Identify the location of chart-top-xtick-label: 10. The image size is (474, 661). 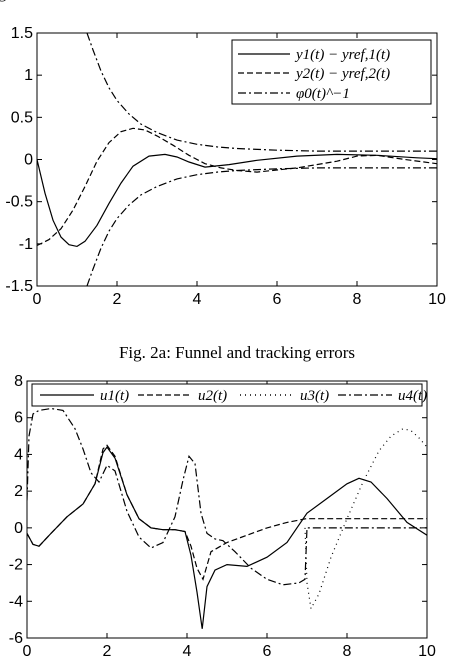
(437, 299).